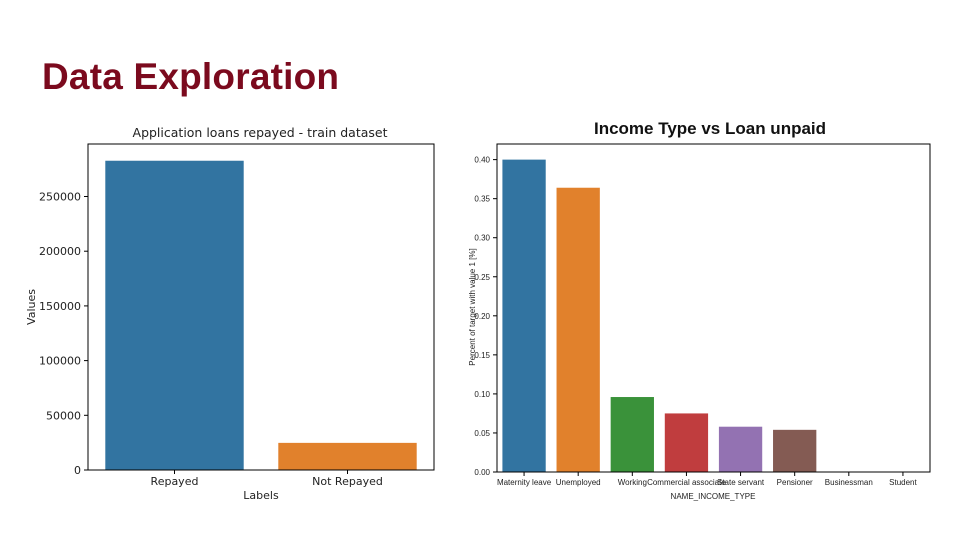 Image resolution: width=960 pixels, height=540 pixels. What do you see at coordinates (60, 306) in the screenshot?
I see `y-tick-label-3: 150000` at bounding box center [60, 306].